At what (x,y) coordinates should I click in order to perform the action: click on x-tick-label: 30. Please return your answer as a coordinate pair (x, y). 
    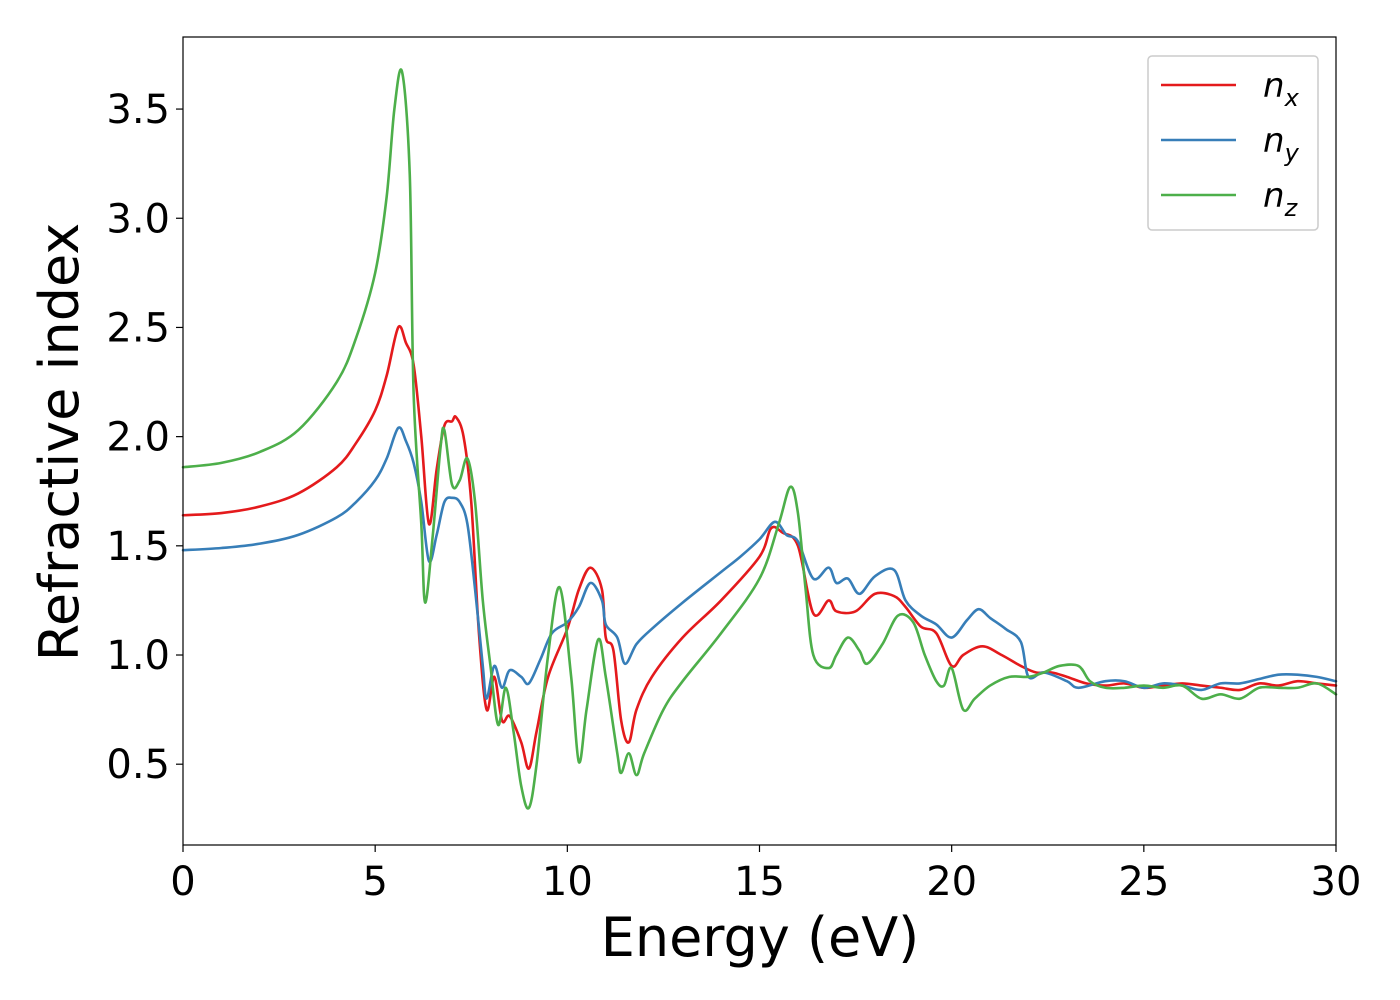
    Looking at the image, I should click on (1336, 882).